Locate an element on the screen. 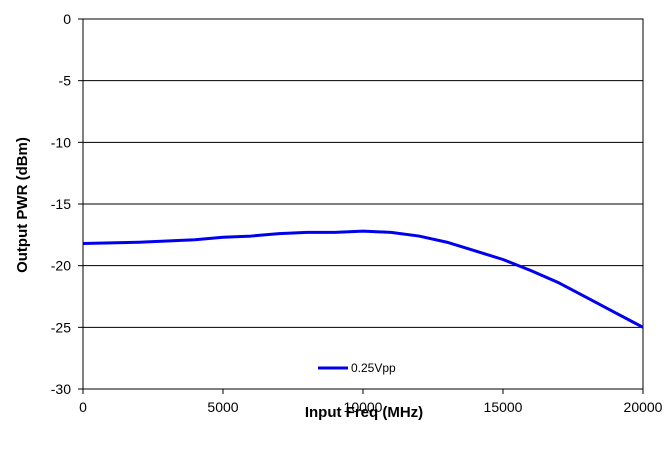  x-tick-label: 5000 is located at coordinates (222, 407).